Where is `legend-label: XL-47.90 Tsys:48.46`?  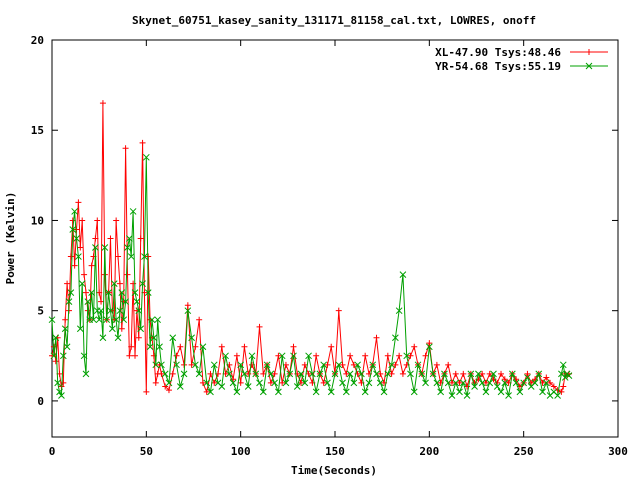 legend-label: XL-47.90 Tsys:48.46 is located at coordinates (498, 52).